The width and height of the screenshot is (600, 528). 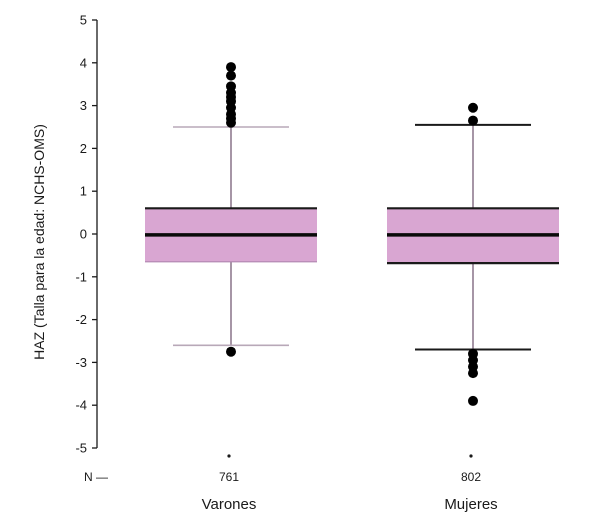 I want to click on n-prefix-label: N —, so click(x=96, y=477).